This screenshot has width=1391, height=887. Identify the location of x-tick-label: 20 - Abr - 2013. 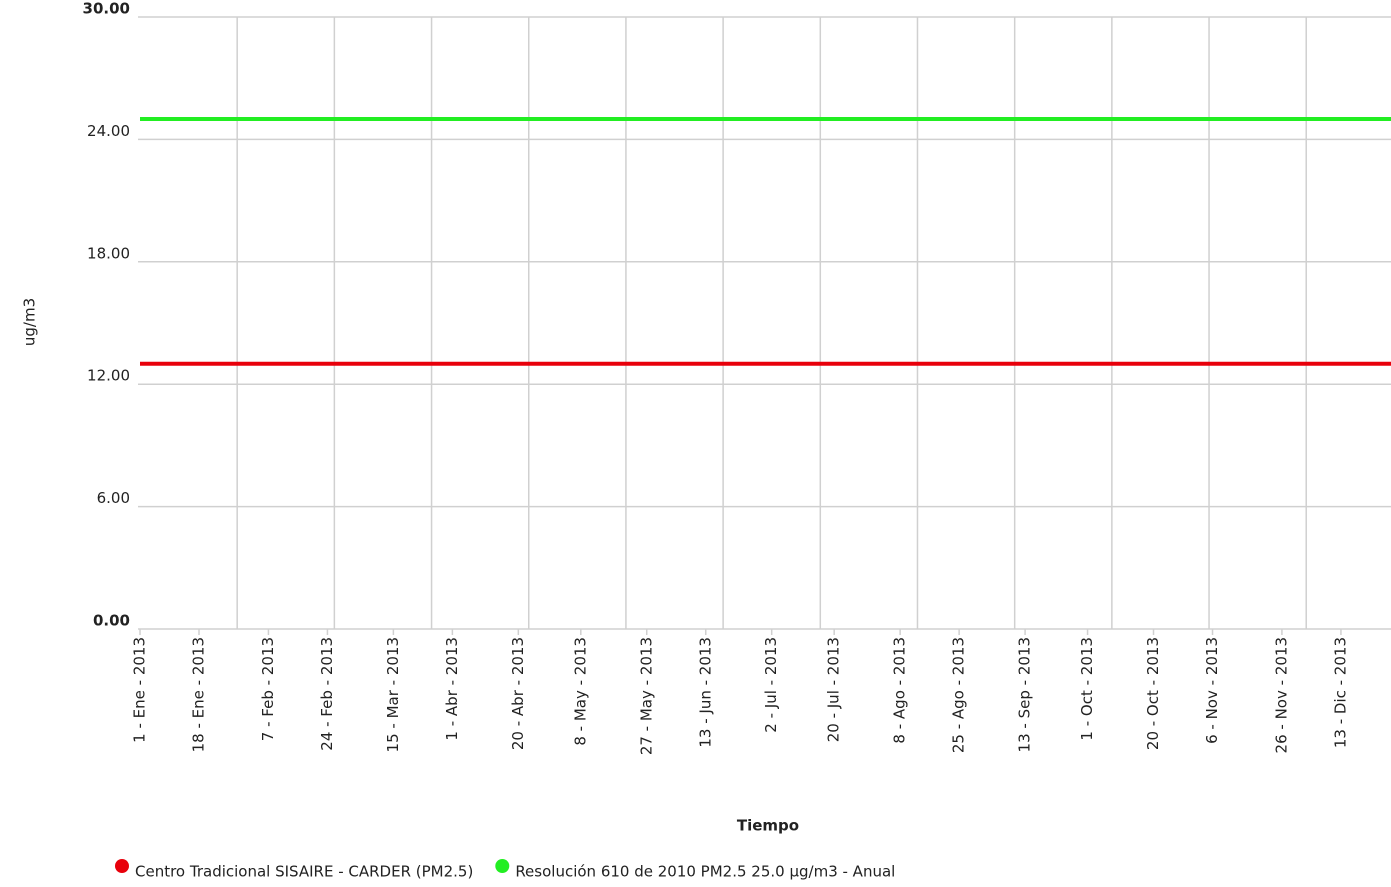
(518, 693).